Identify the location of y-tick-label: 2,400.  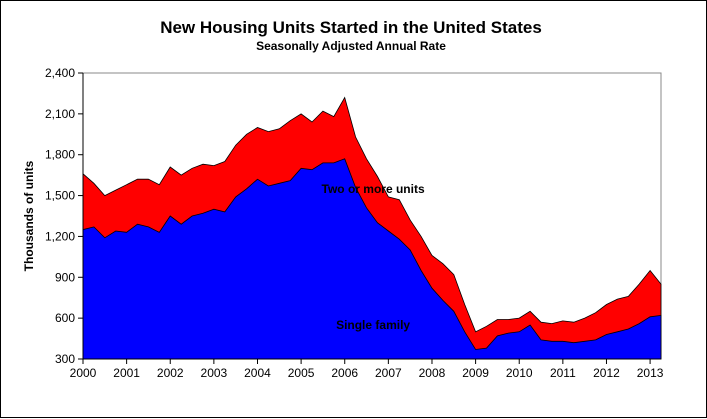
(60, 73).